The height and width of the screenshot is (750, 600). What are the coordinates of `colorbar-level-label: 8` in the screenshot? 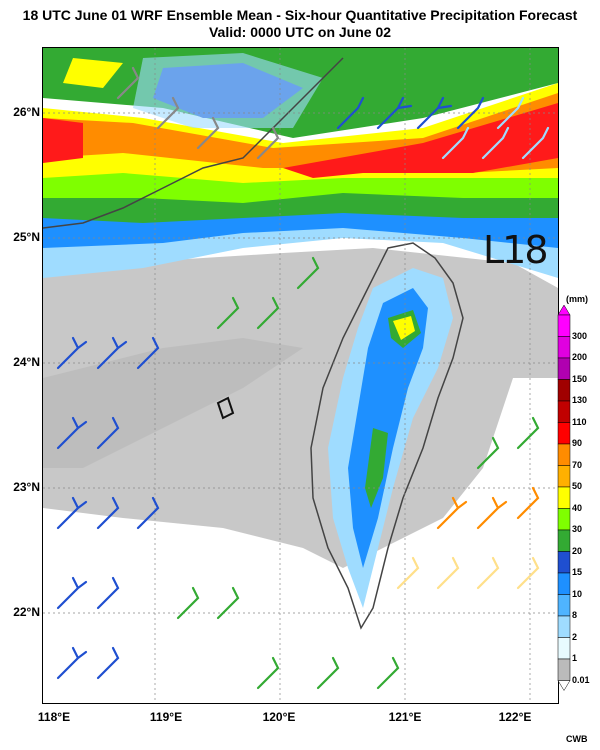 It's located at (575, 615).